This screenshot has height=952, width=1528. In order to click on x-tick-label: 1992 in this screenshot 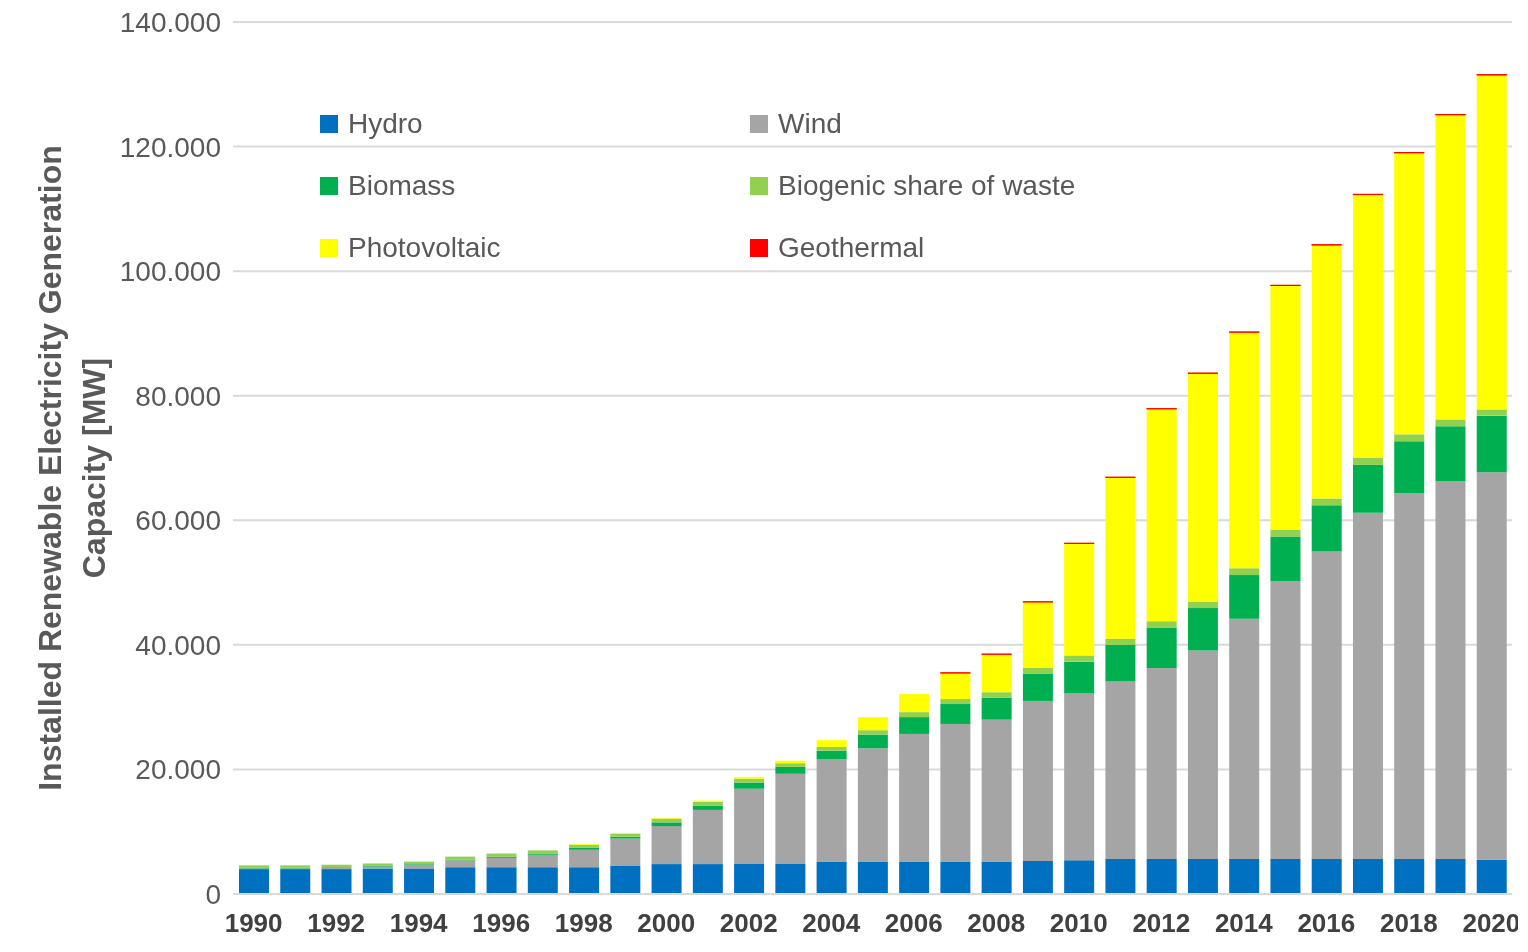, I will do `click(336, 923)`.